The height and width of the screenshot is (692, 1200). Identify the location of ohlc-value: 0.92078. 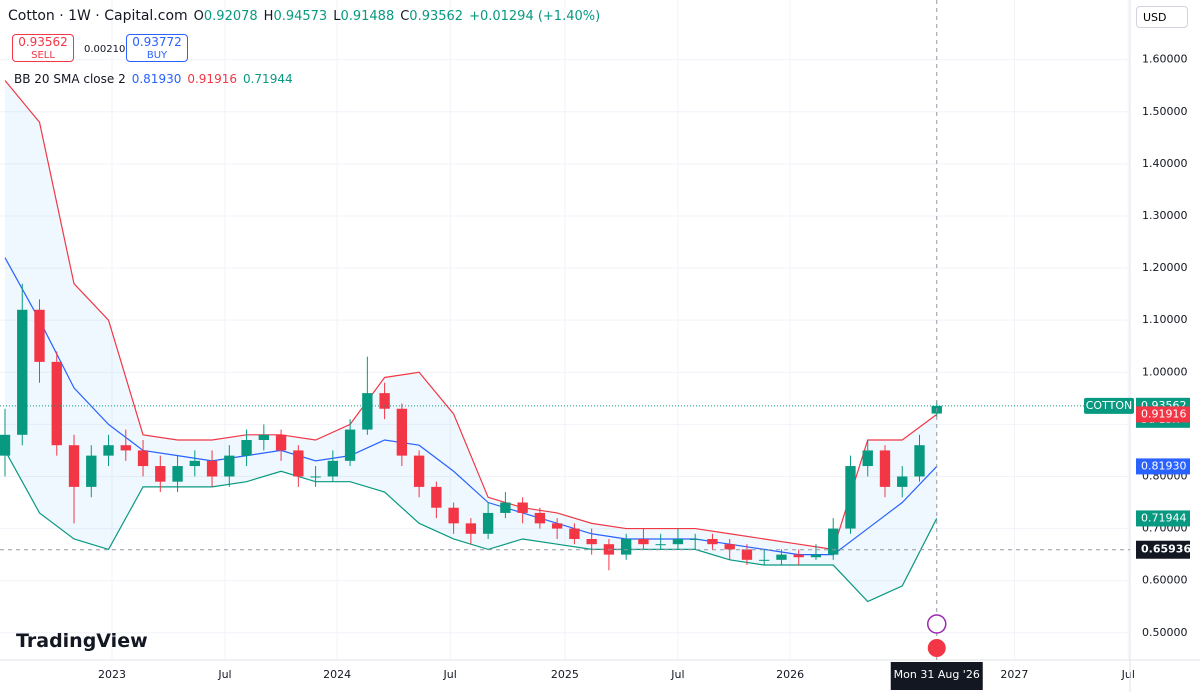
(230, 16).